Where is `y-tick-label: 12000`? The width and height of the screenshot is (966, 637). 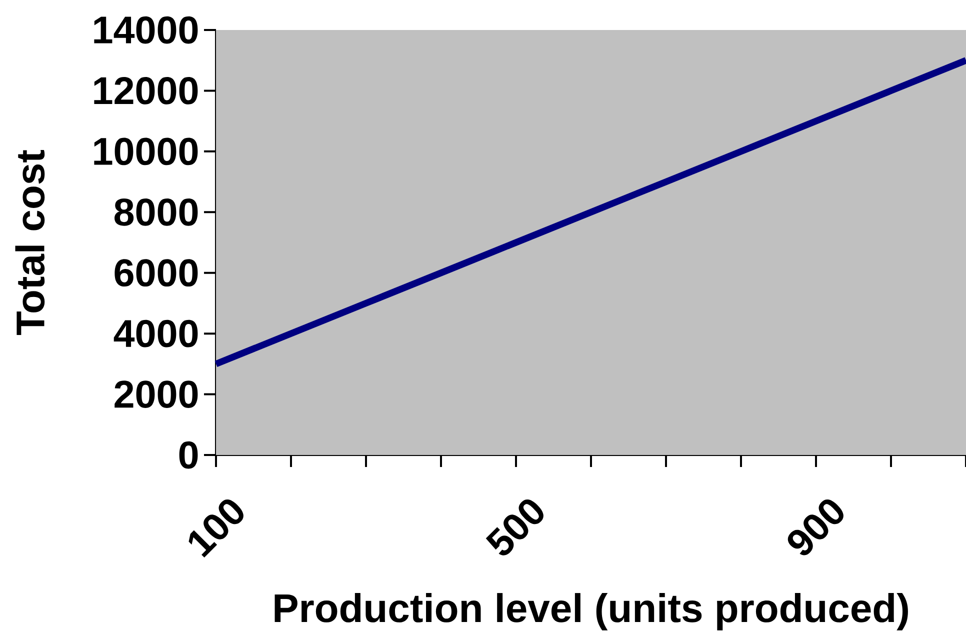 y-tick-label: 12000 is located at coordinates (146, 90).